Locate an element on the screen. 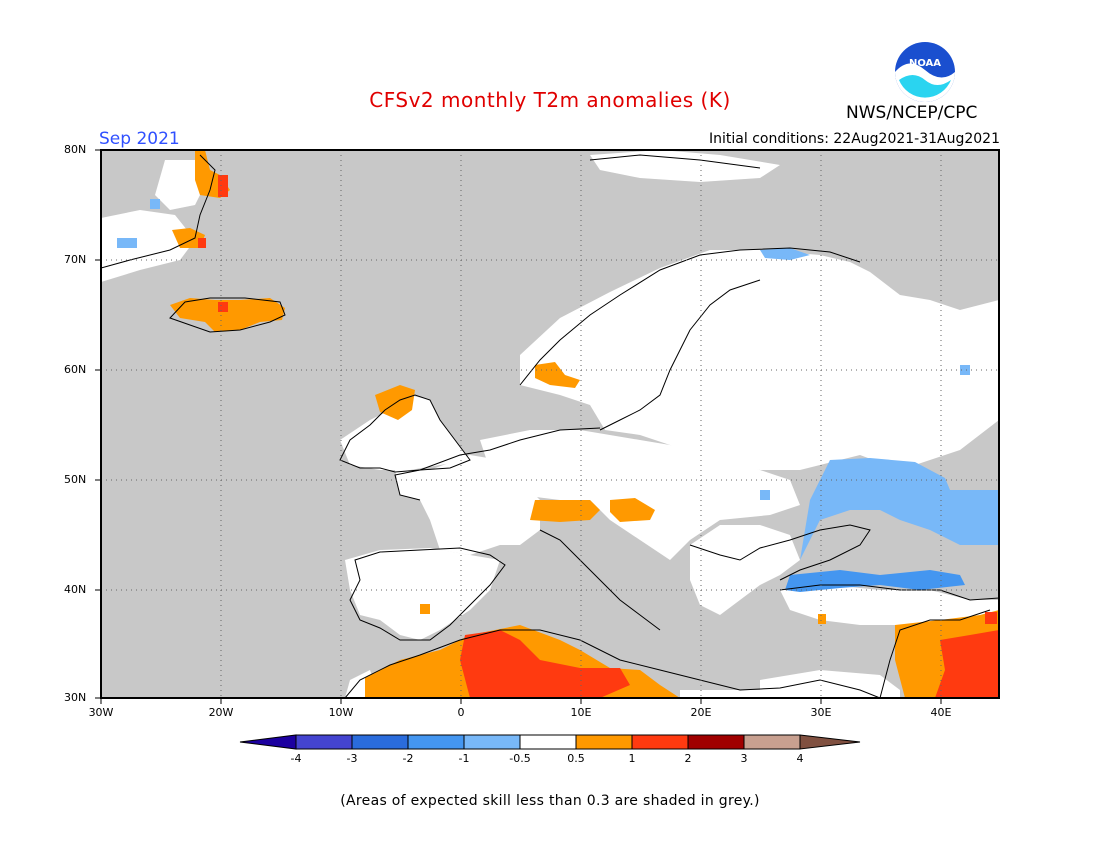 The height and width of the screenshot is (850, 1100). colorbar-label: -4 is located at coordinates (296, 758).